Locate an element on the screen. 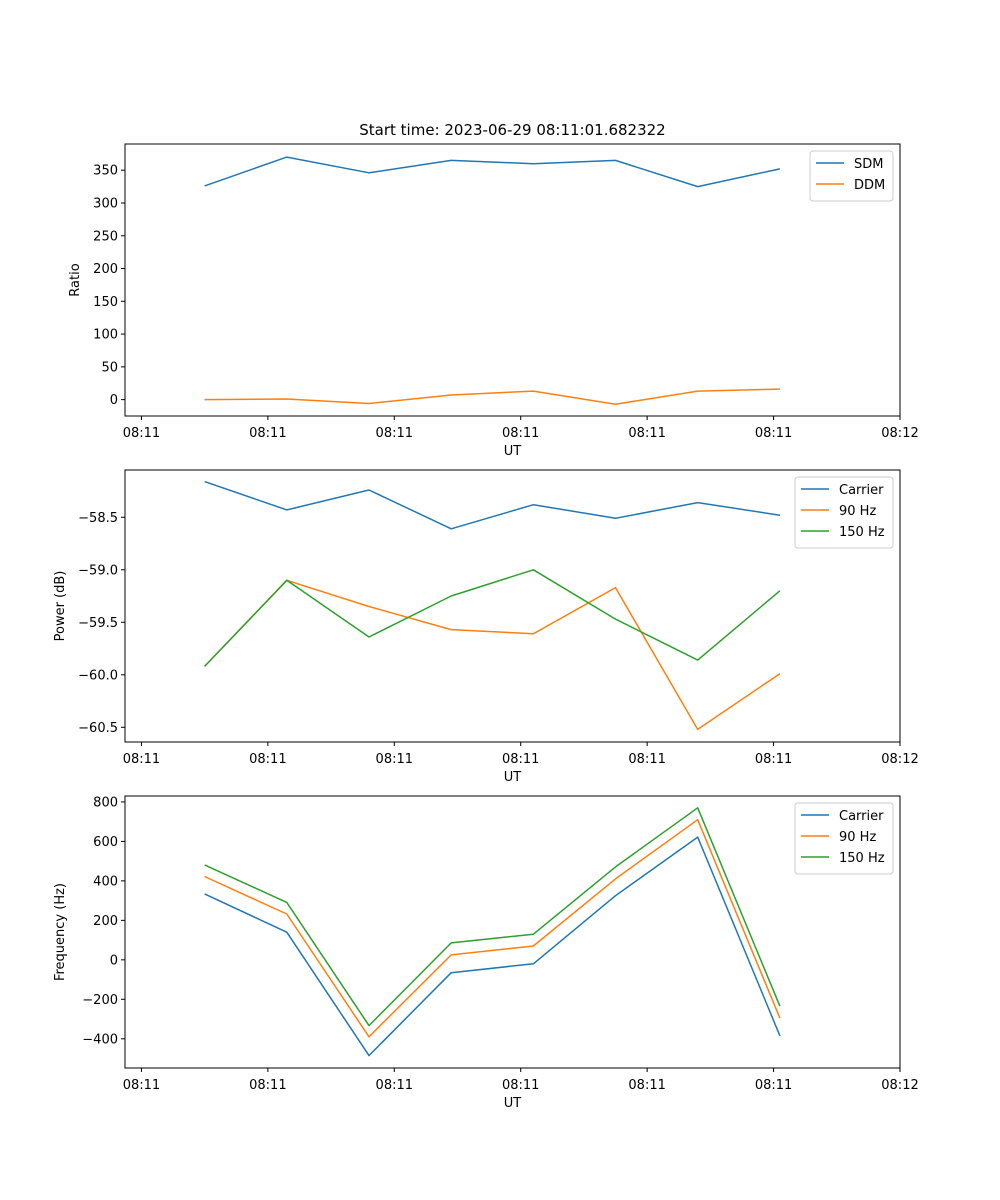 The image size is (1000, 1200). chart-2-y-tick-label: −59.0 is located at coordinates (98, 570).